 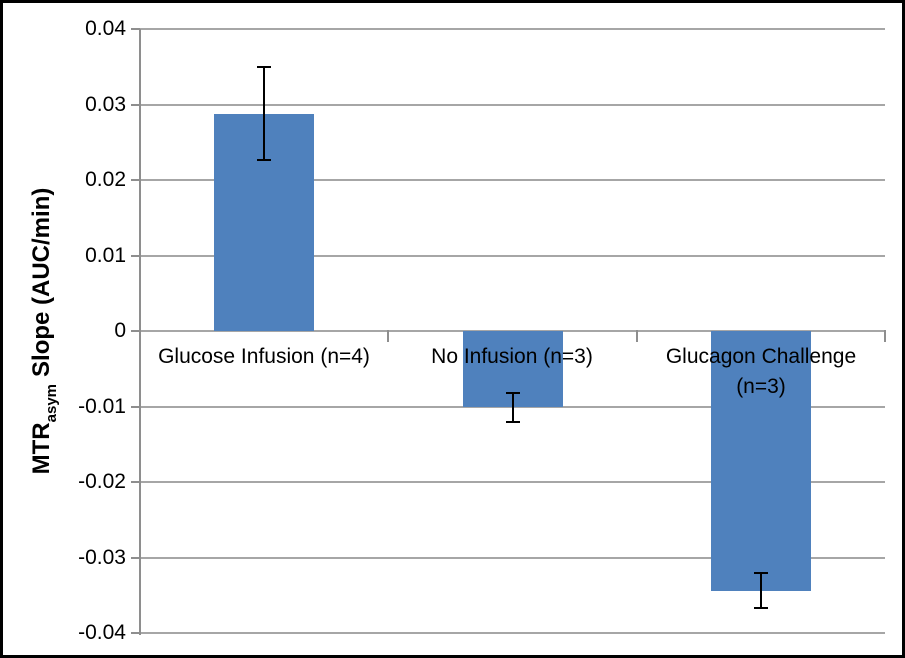 I want to click on bar, so click(x=761, y=461).